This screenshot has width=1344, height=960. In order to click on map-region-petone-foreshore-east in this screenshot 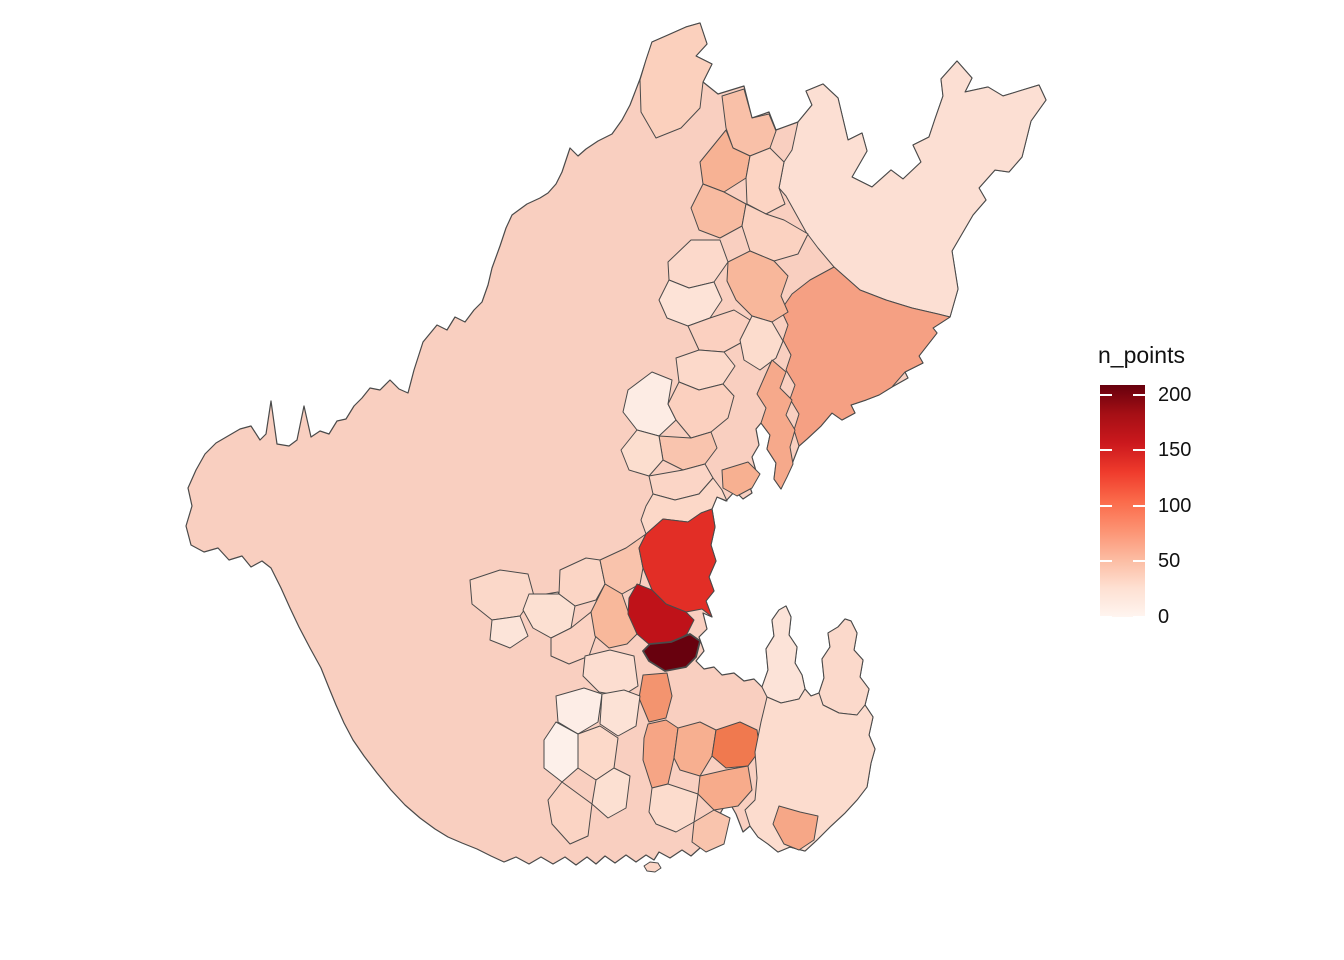, I will do `click(741, 479)`.